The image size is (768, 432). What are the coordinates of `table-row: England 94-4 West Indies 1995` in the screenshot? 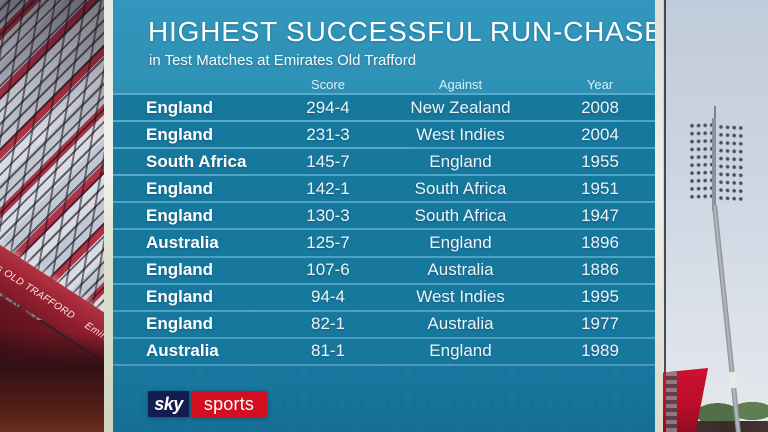 It's located at (384, 297).